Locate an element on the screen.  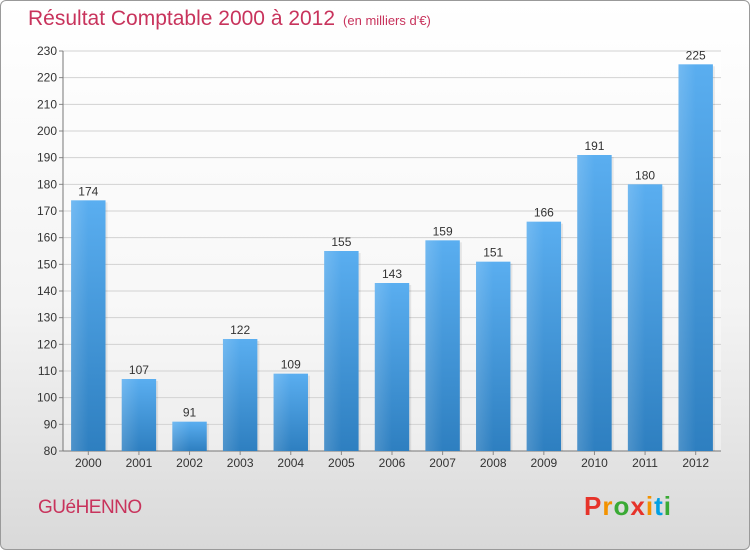
x-tick-label: 2002 is located at coordinates (189, 463).